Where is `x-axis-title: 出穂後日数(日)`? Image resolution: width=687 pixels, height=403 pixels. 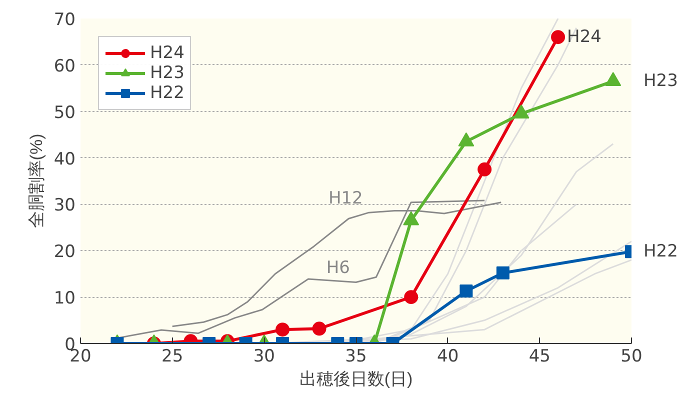 x-axis-title: 出穂後日数(日) is located at coordinates (356, 379).